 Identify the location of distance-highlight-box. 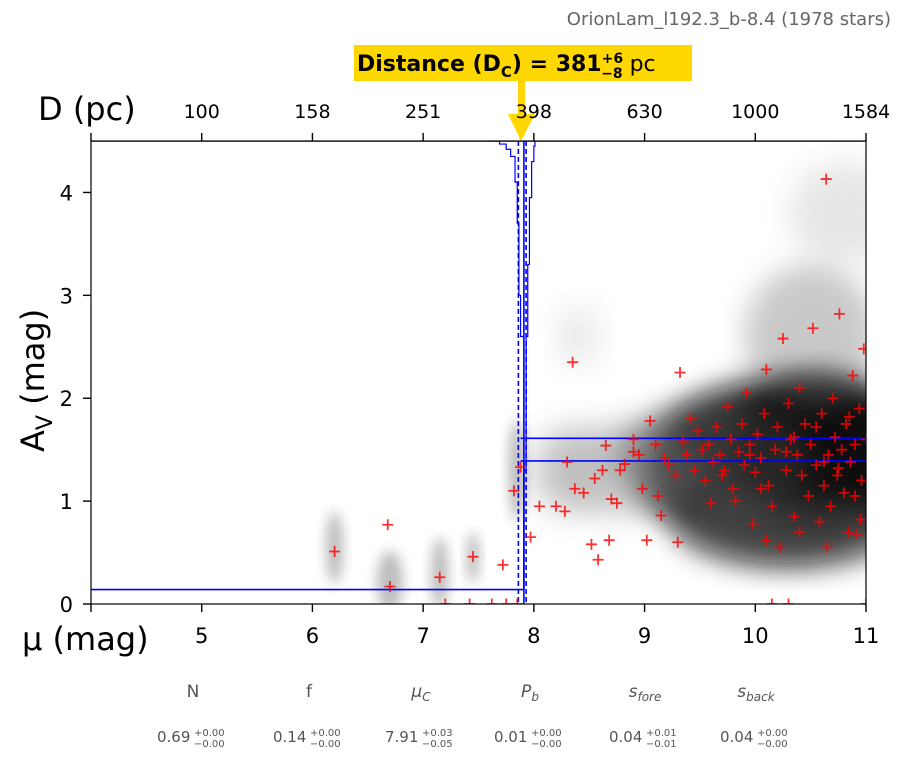
(523, 63).